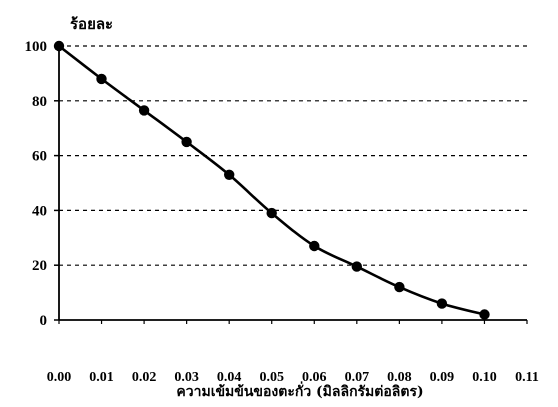 The width and height of the screenshot is (558, 407). Describe the element at coordinates (484, 377) in the screenshot. I see `x-tick-label: 0.10` at that location.